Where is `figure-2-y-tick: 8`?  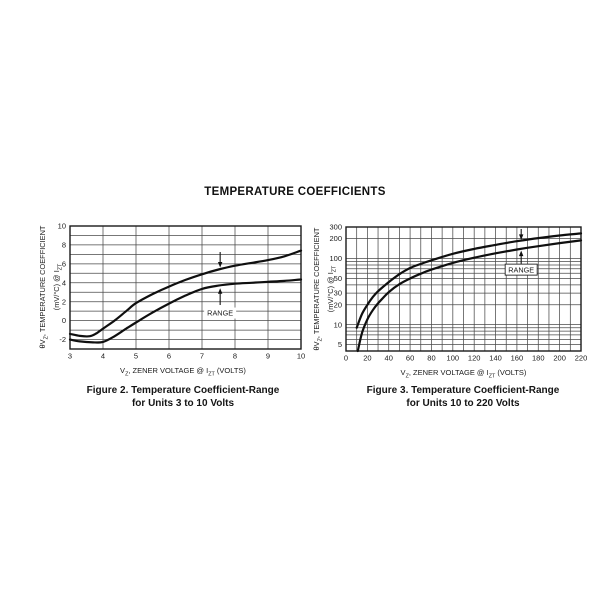 figure-2-y-tick: 8 is located at coordinates (64, 245).